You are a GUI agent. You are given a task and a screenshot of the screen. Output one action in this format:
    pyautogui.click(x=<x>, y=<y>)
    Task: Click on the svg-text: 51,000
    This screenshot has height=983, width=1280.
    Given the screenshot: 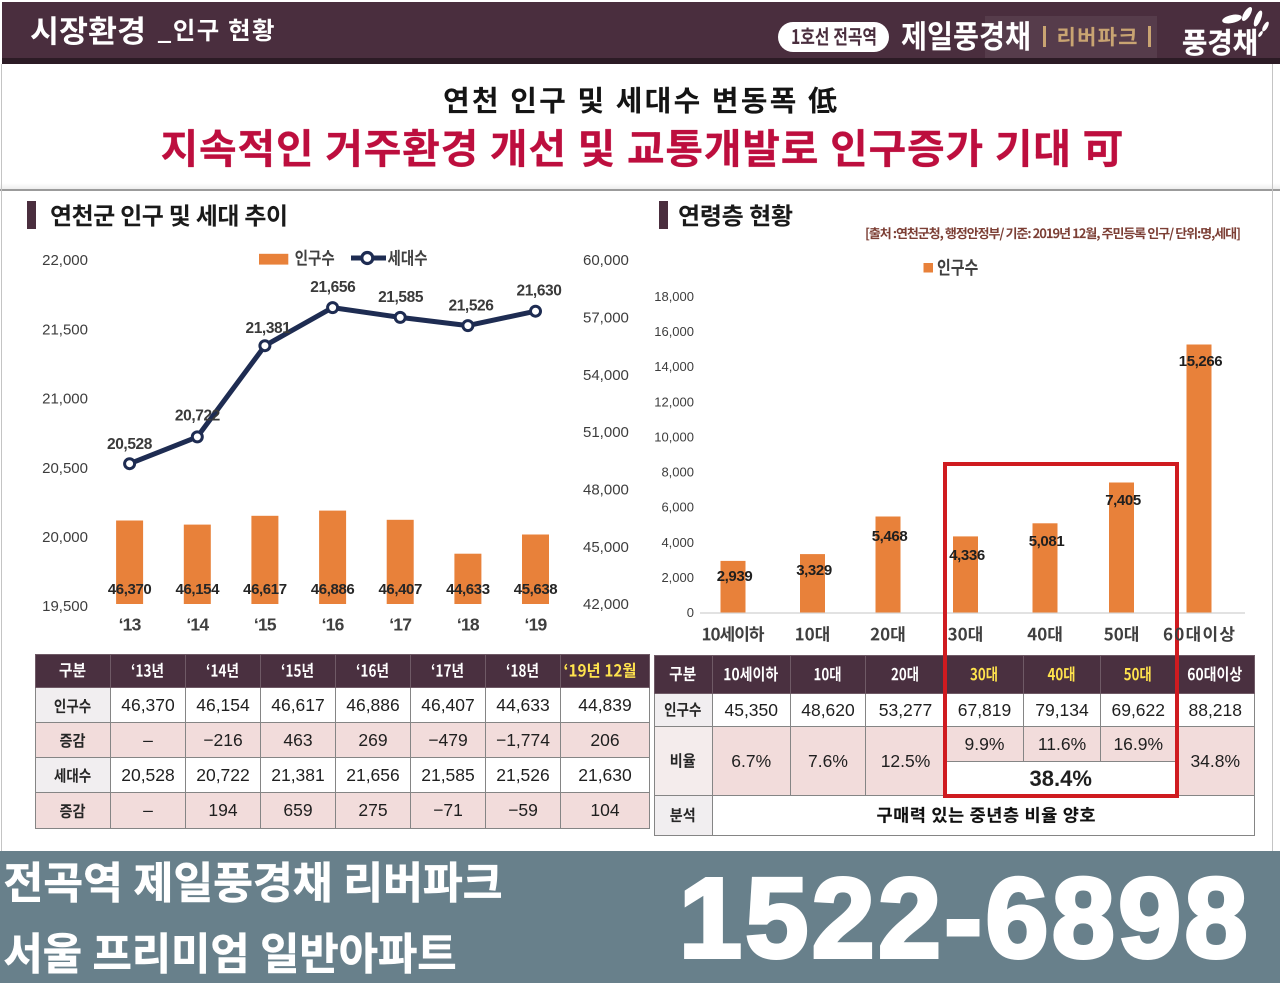 What is the action you would take?
    pyautogui.click(x=606, y=432)
    